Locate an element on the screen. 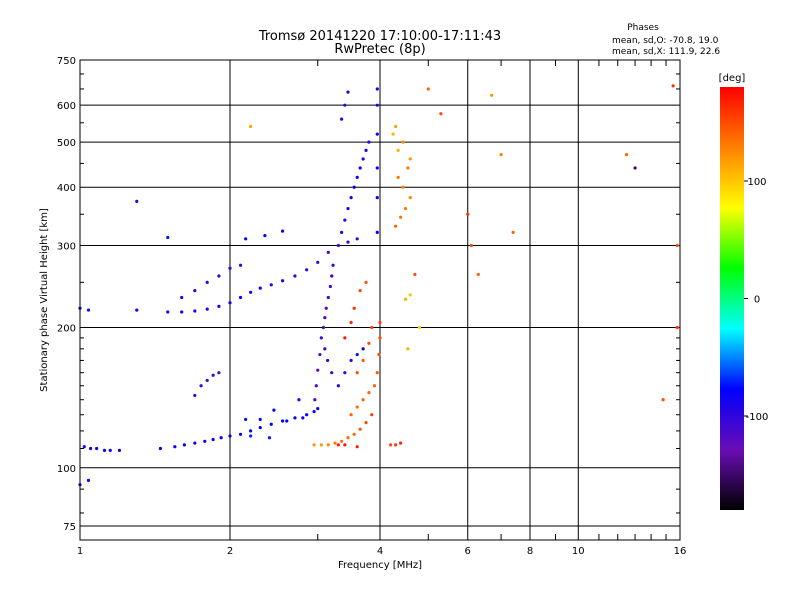 This screenshot has height=600, width=800. x-tick-label: 4 is located at coordinates (380, 551).